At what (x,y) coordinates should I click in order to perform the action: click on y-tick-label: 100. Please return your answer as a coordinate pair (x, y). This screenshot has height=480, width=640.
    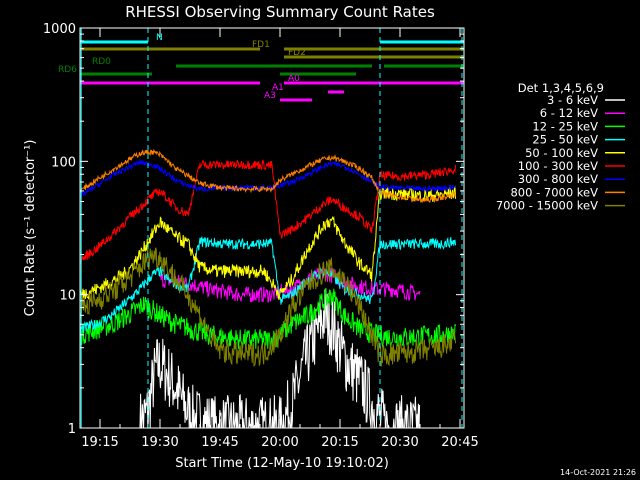
    Looking at the image, I should click on (63, 162).